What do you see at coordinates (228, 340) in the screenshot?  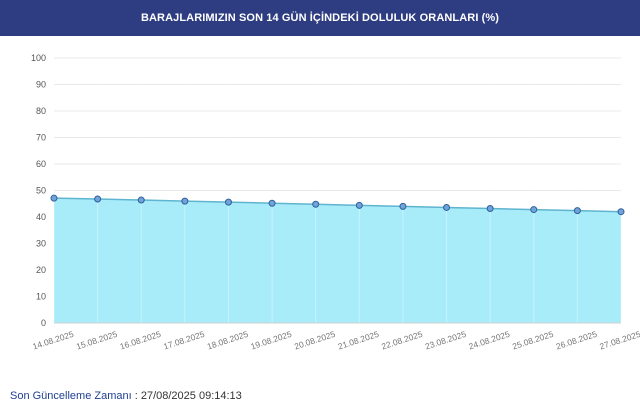 I see `x-tick-label: 18.08.2025` at bounding box center [228, 340].